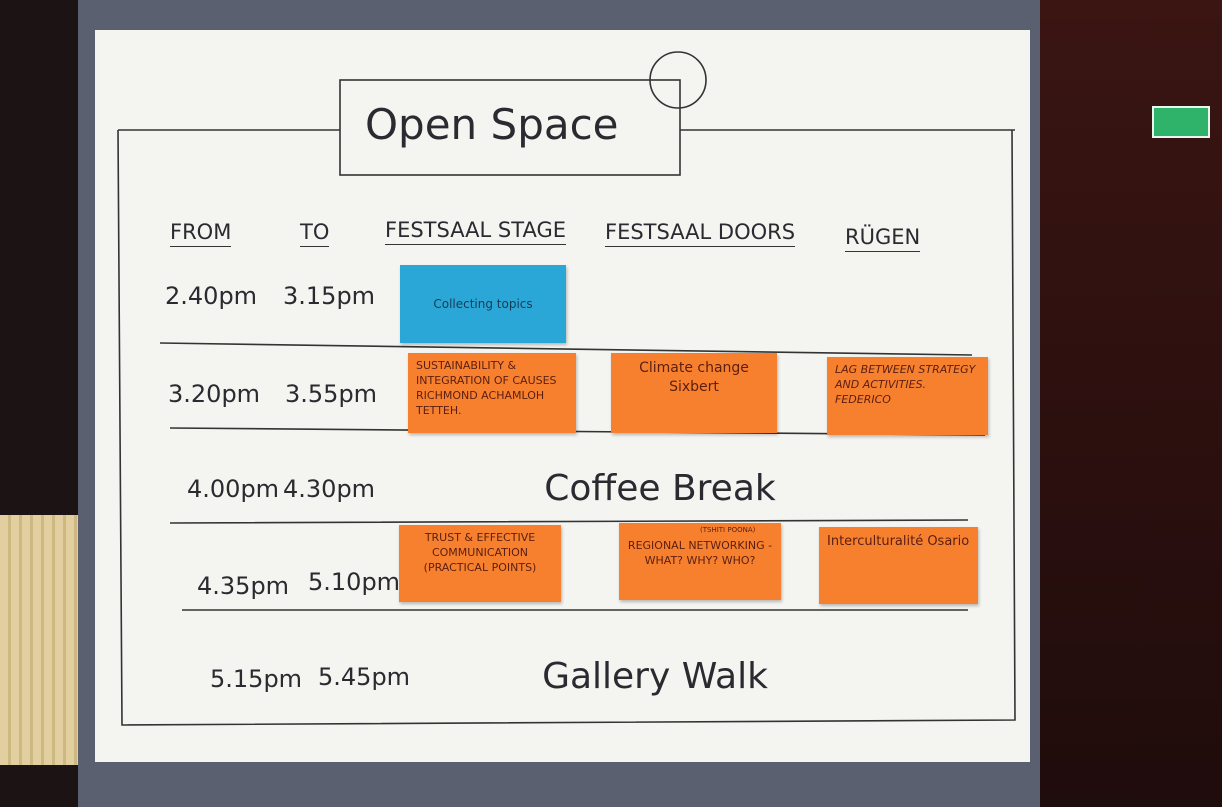 The width and height of the screenshot is (1222, 807). I want to click on header: TO, so click(315, 233).